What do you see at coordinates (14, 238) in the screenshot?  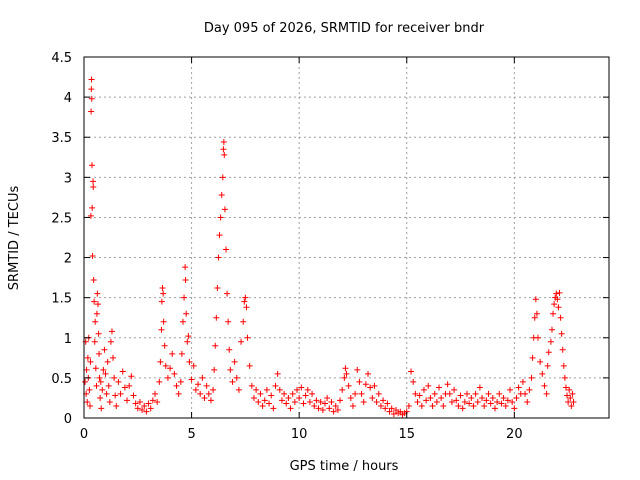 I see `y-axis-label: SRMTID / TECUs` at bounding box center [14, 238].